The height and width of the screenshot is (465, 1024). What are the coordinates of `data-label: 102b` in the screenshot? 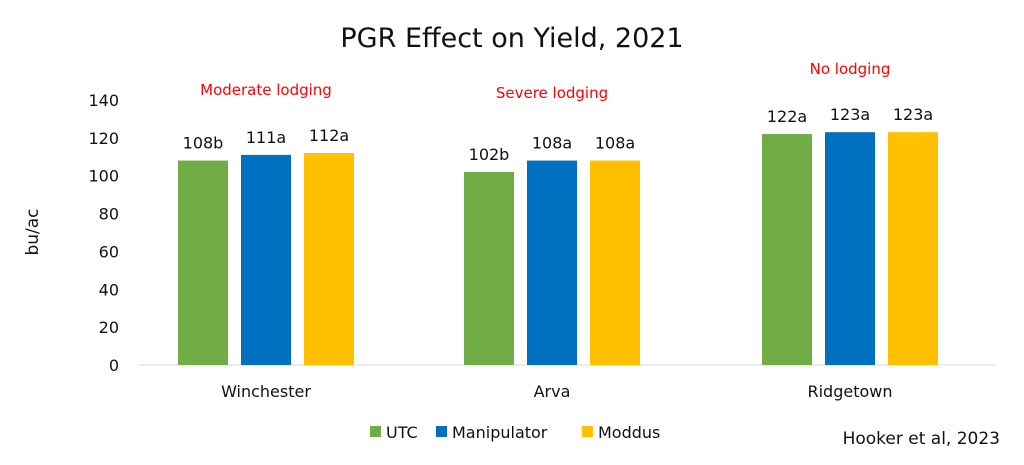 It's located at (489, 154).